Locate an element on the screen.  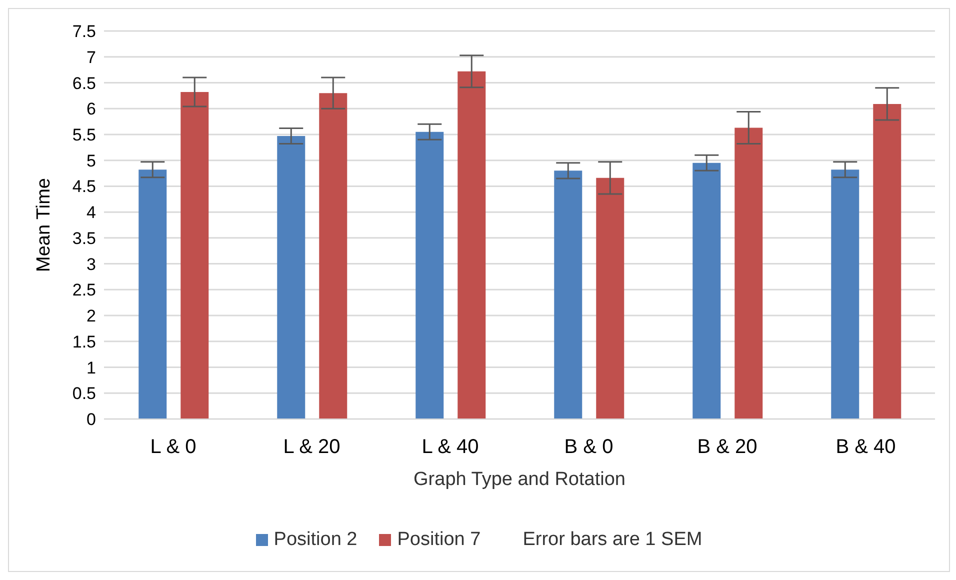
x-tick-label: L & 40 is located at coordinates (450, 447).